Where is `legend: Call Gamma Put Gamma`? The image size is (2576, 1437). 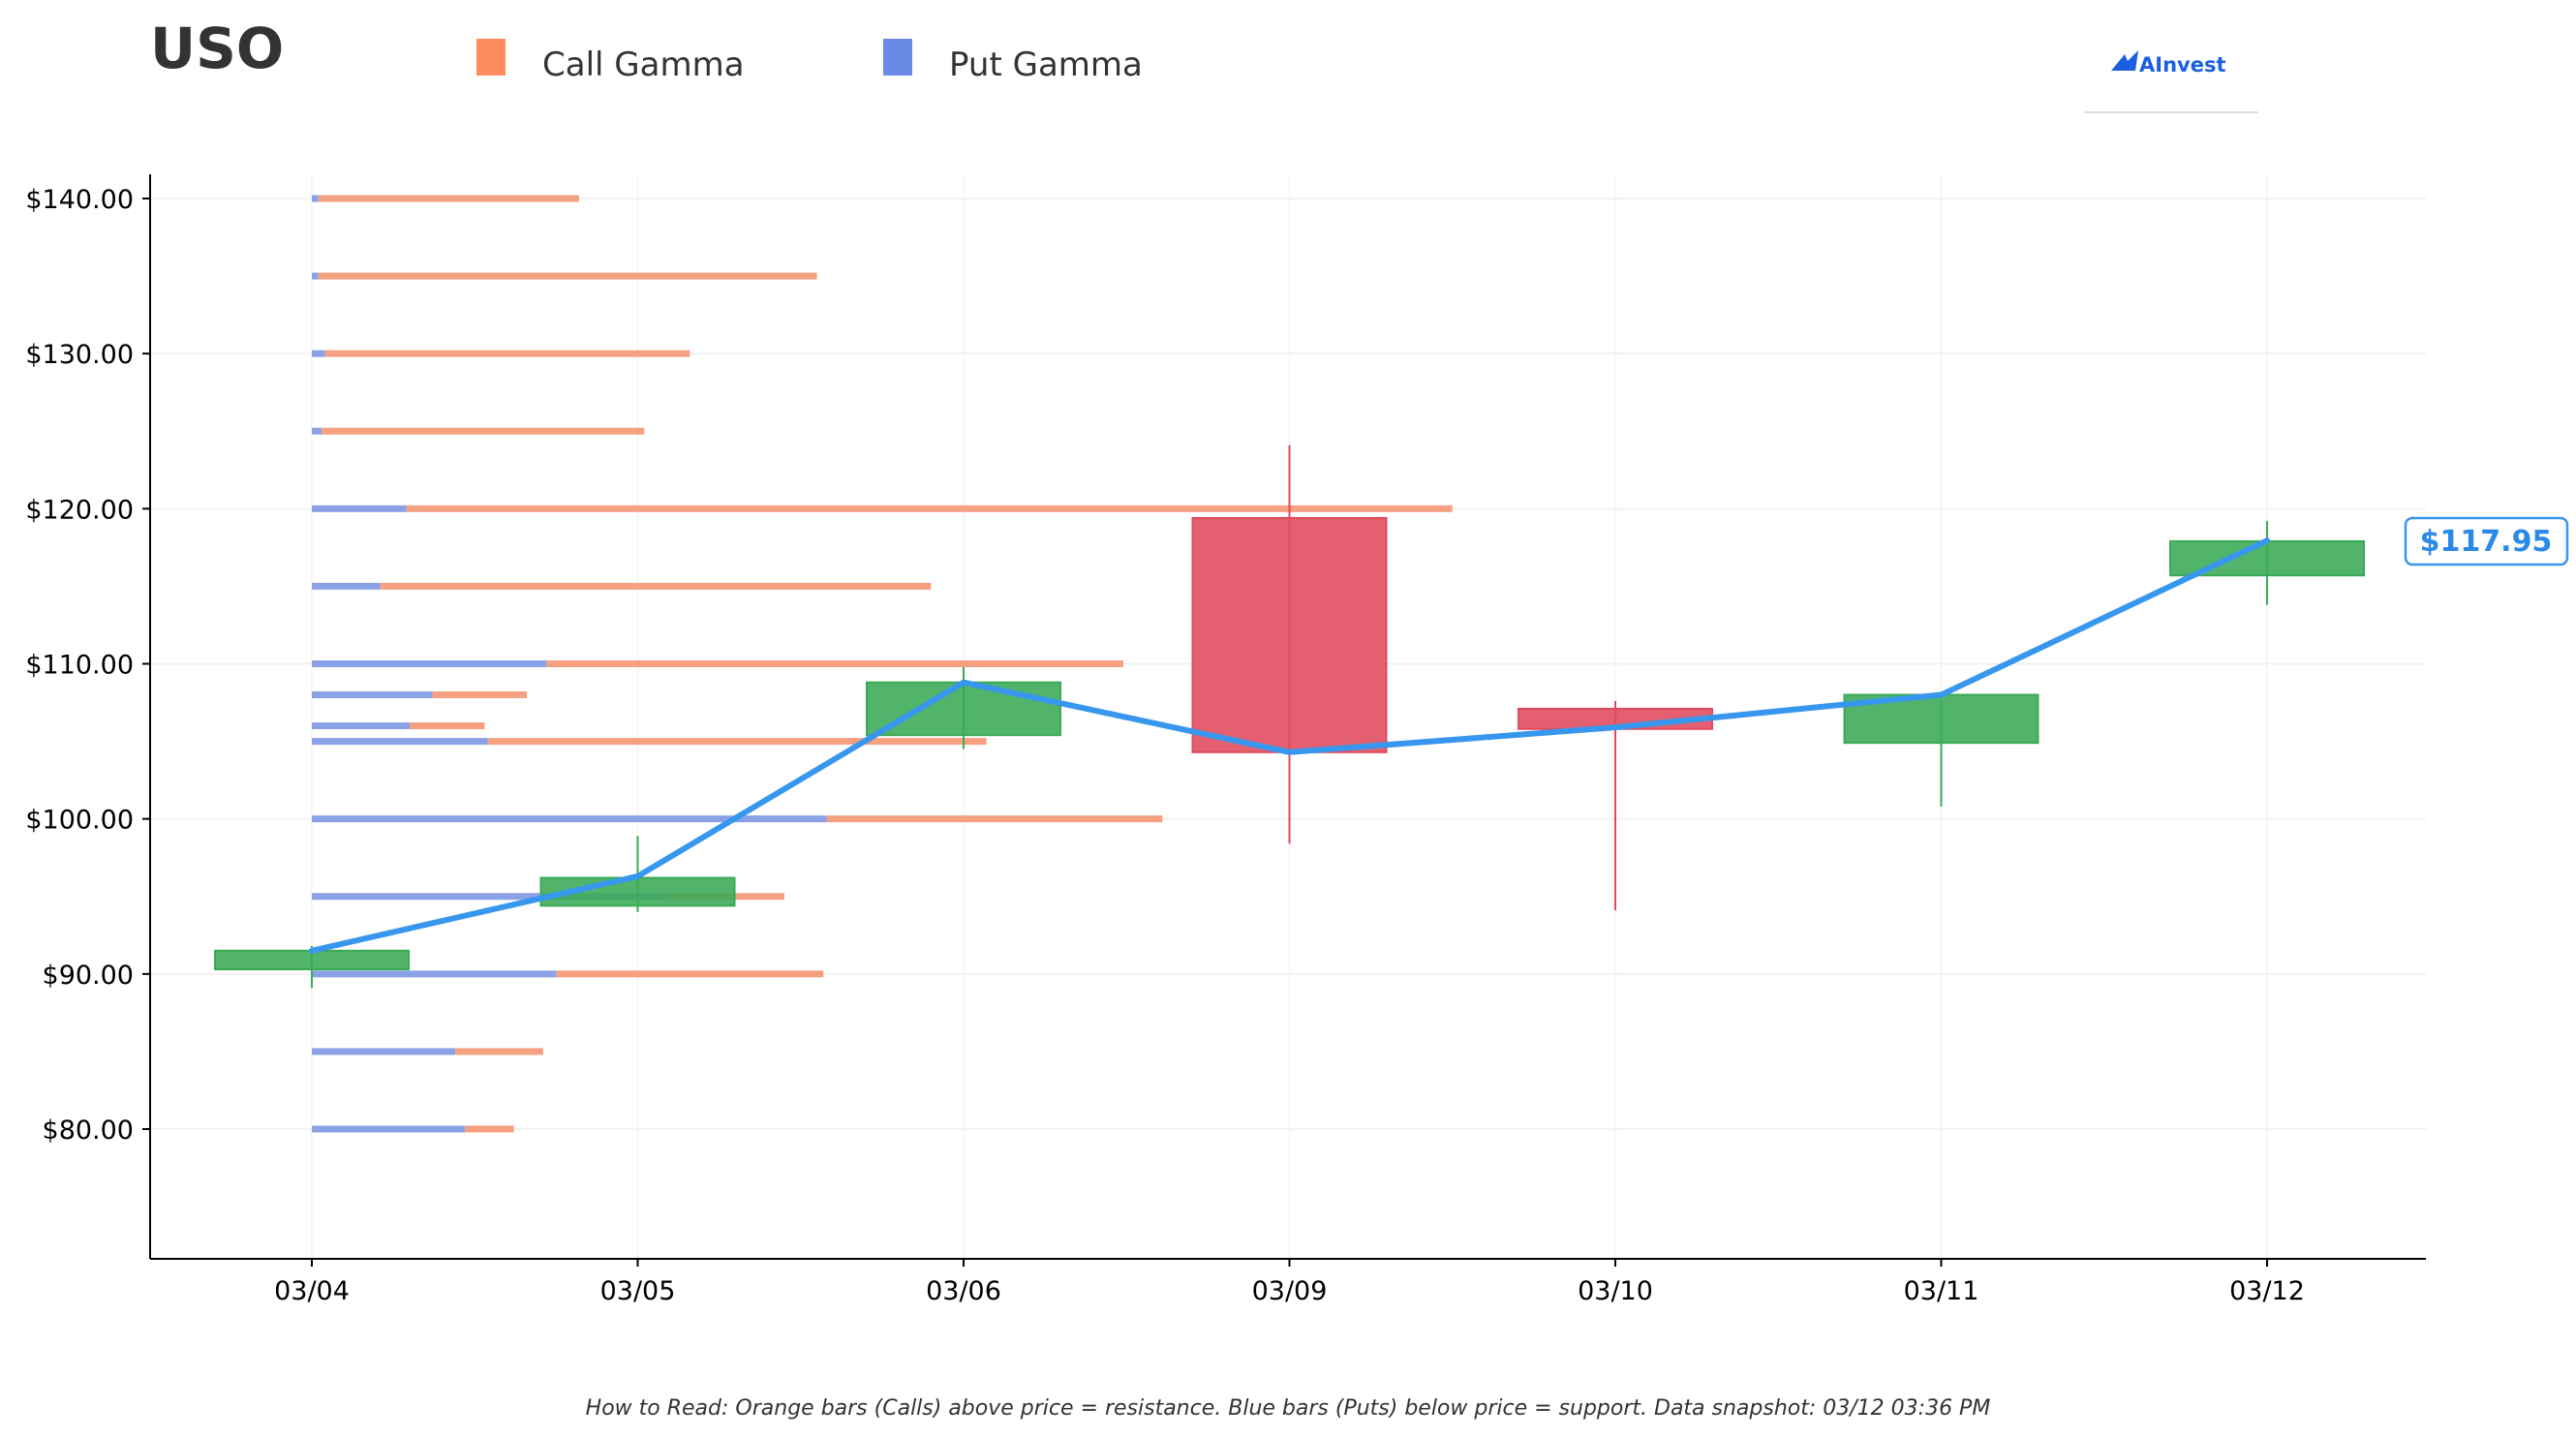
legend: Call Gamma Put Gamma is located at coordinates (809, 62).